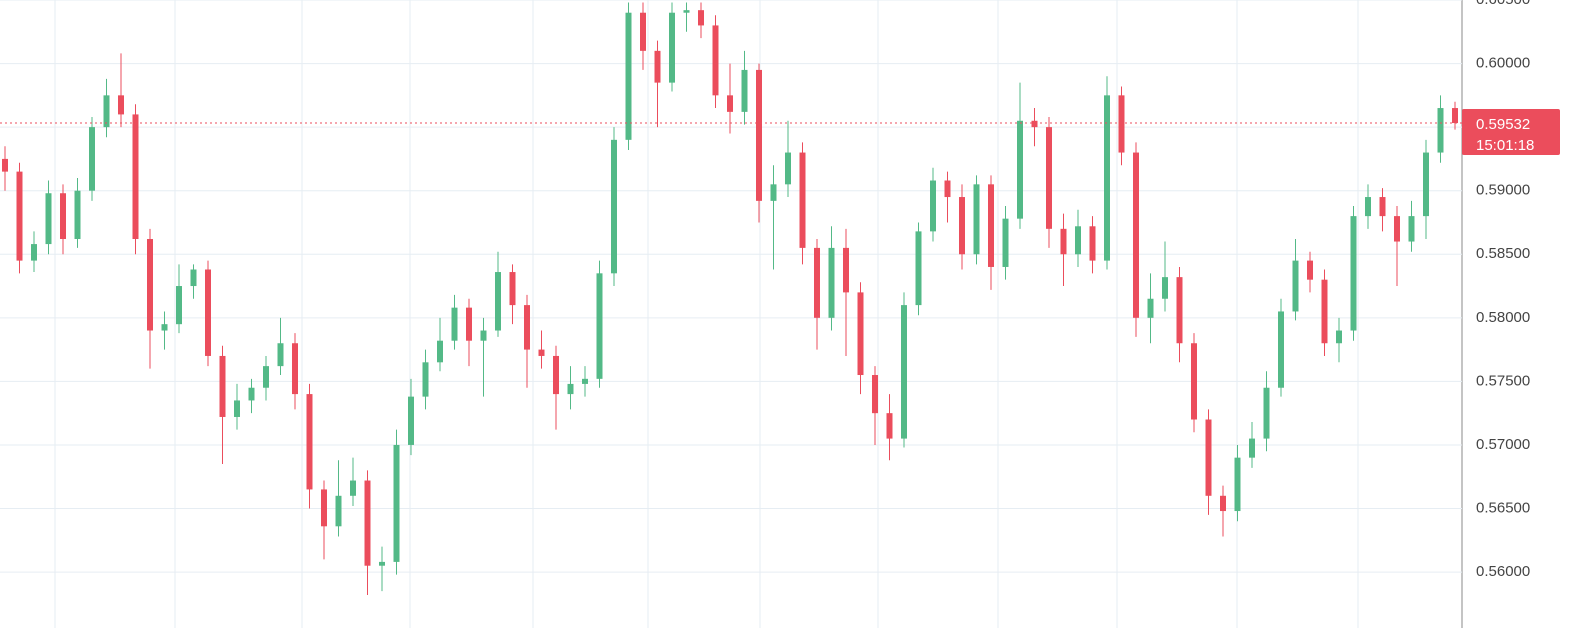 This screenshot has height=628, width=1570. I want to click on y-tick-label: 0.58500, so click(1503, 253).